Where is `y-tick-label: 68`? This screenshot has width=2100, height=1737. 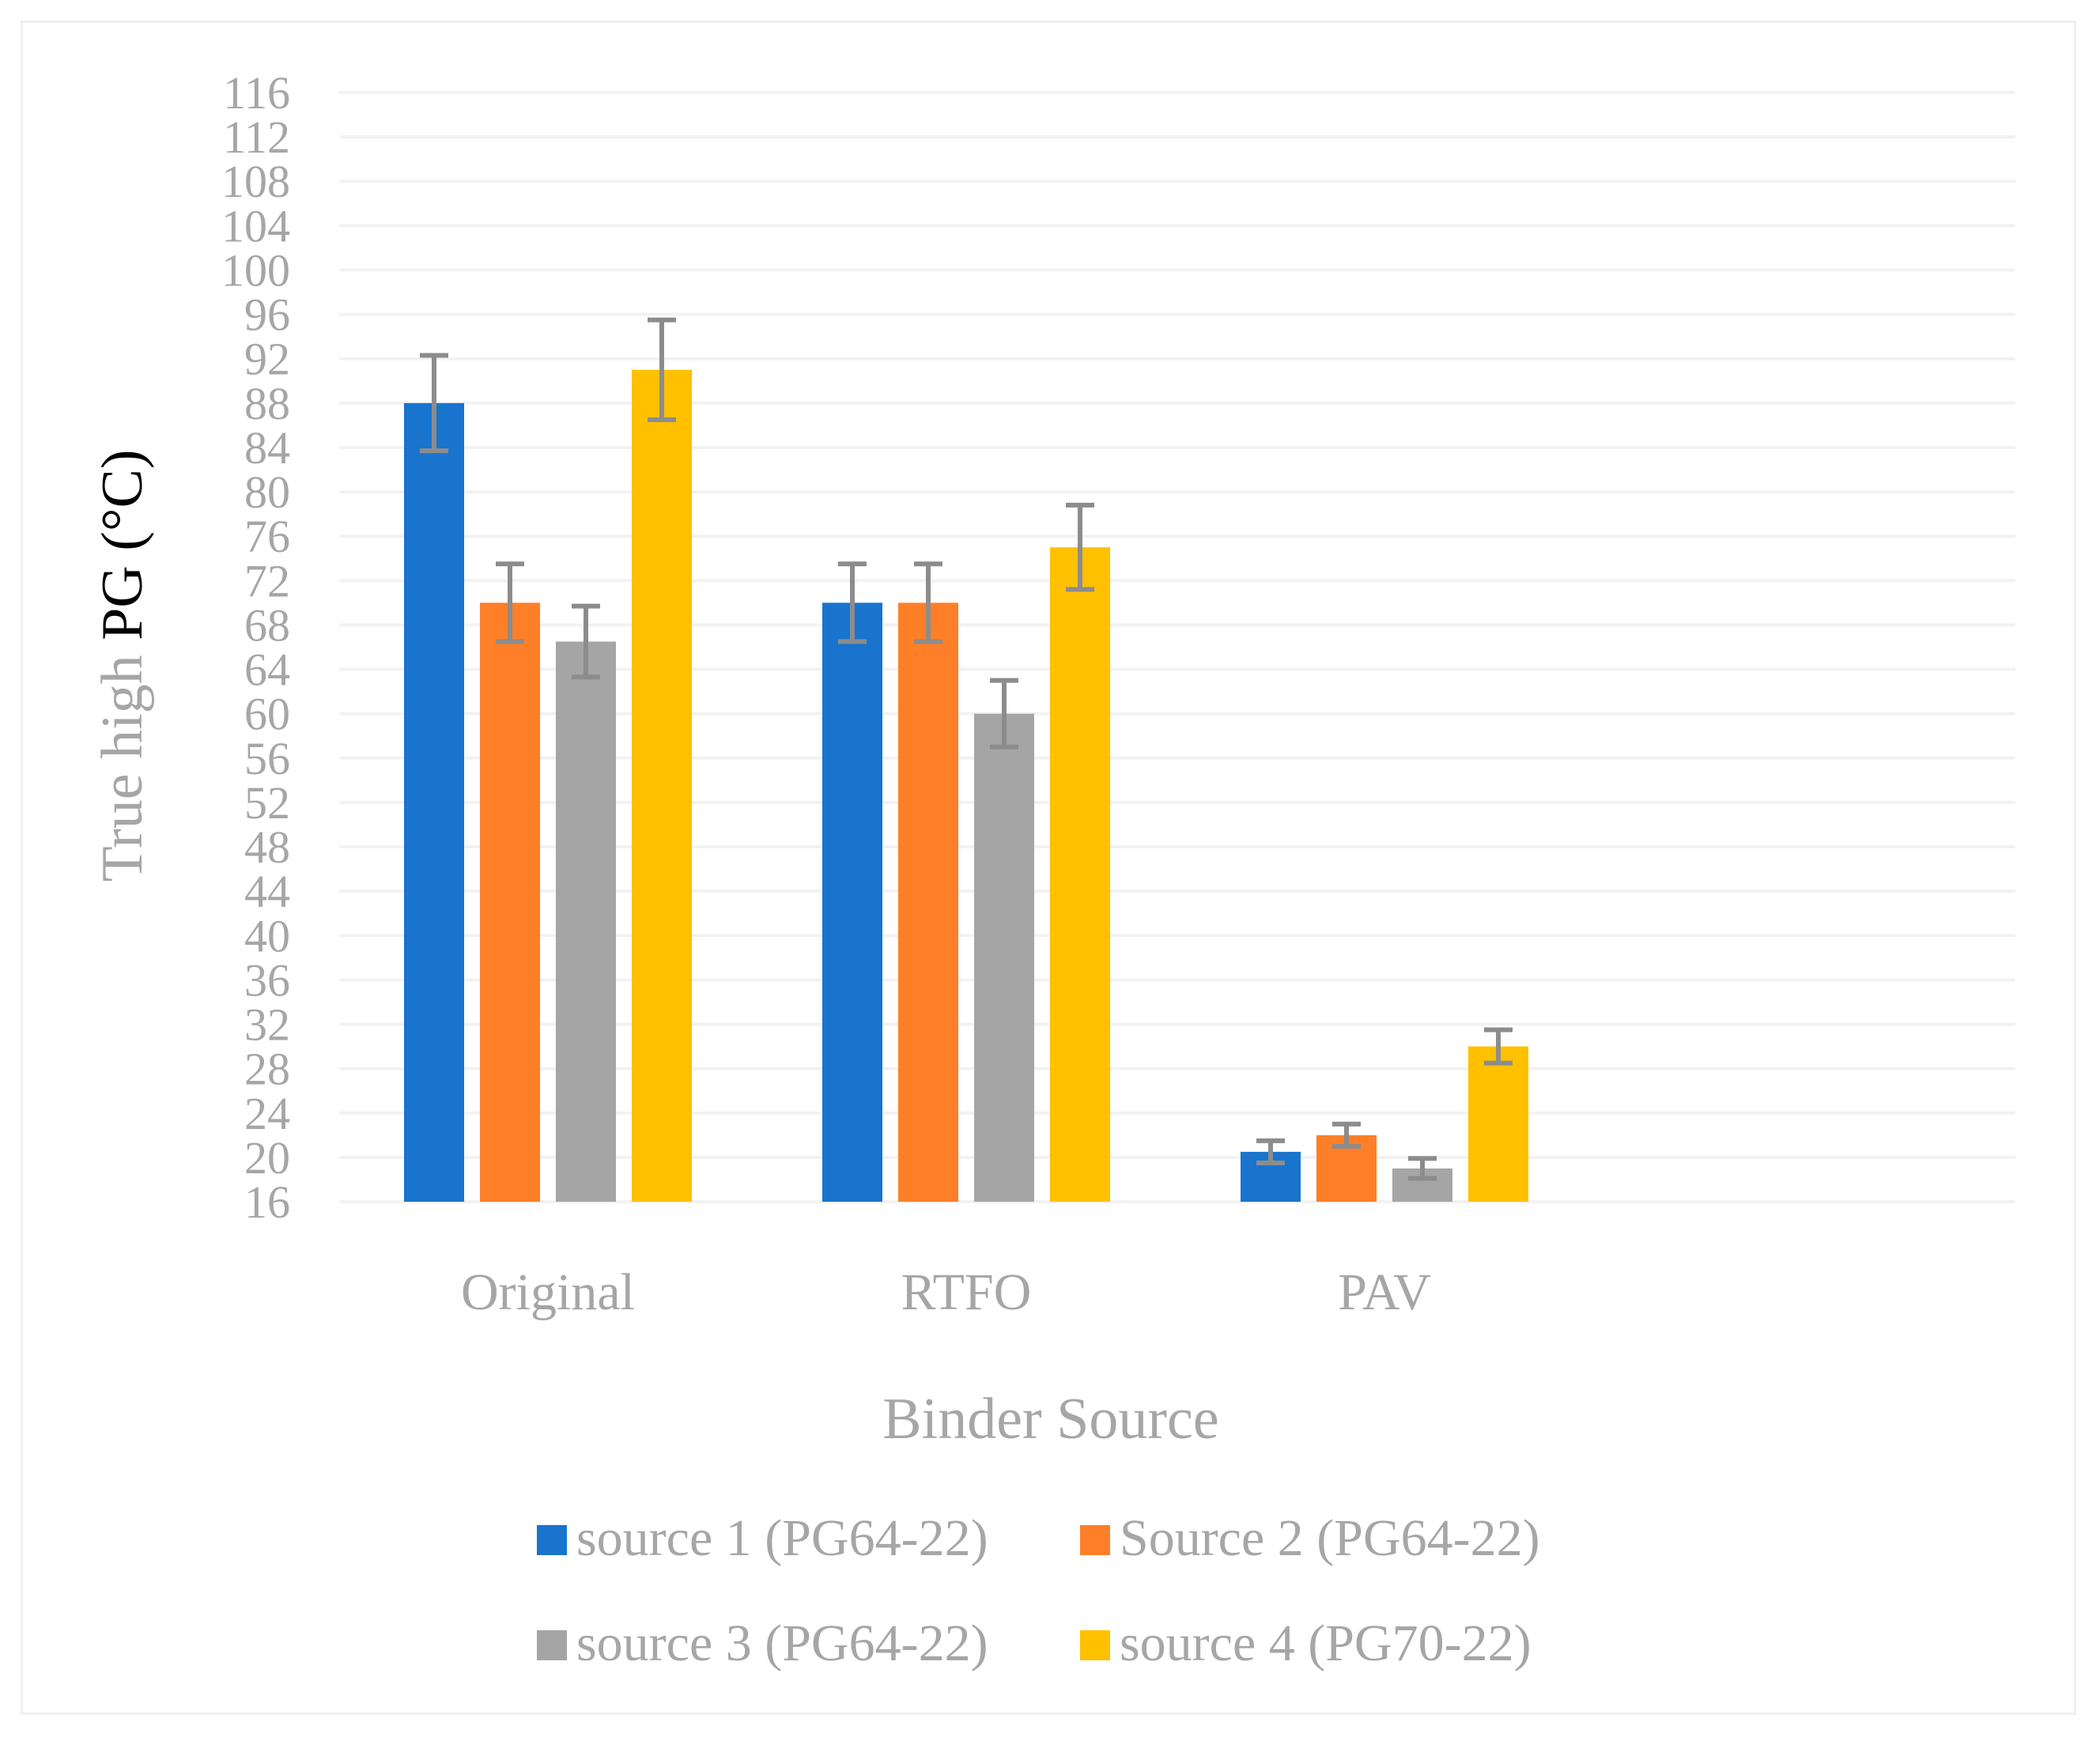 y-tick-label: 68 is located at coordinates (267, 625).